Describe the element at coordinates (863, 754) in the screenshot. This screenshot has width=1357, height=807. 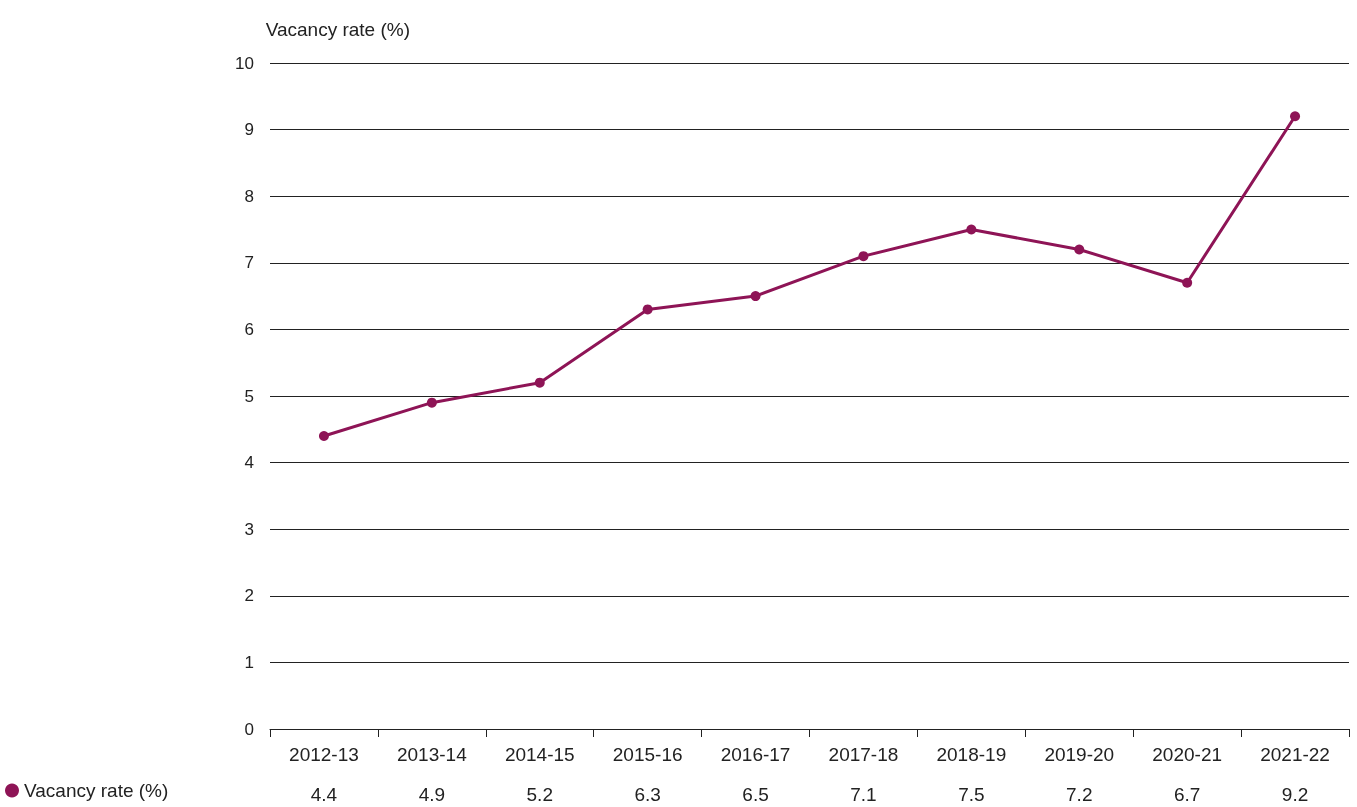
I see `x-tick-label: 2017-18` at that location.